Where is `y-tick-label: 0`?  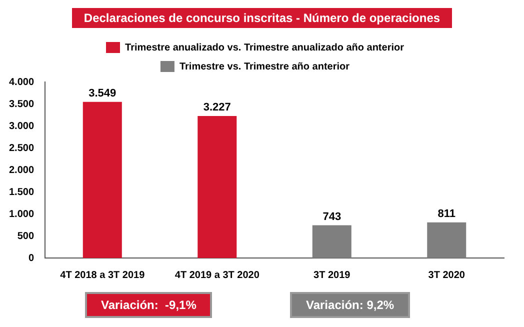
y-tick-label: 0 is located at coordinates (31, 258).